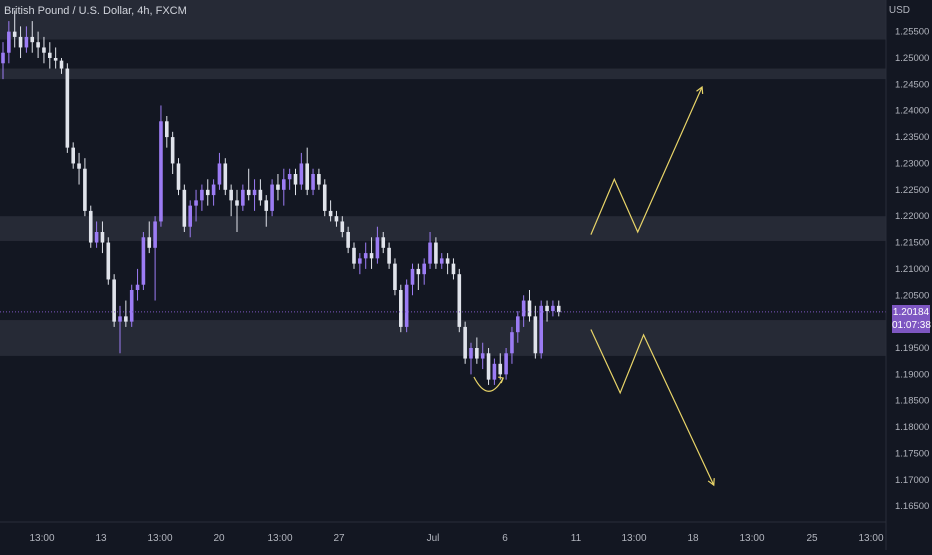  I want to click on time-tick-label: Jul, so click(433, 538).